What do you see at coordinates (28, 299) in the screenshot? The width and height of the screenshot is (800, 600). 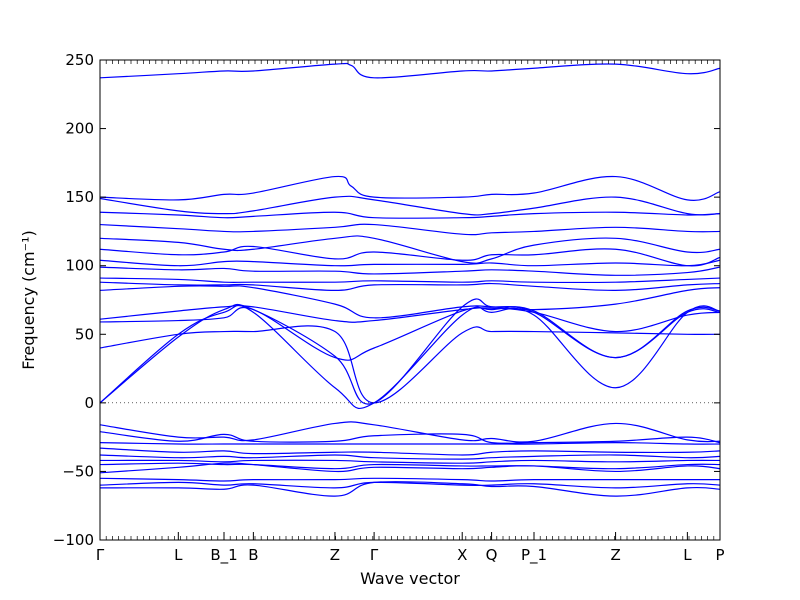 I see `y-axis-label: Frequency (cm⁻¹)` at bounding box center [28, 299].